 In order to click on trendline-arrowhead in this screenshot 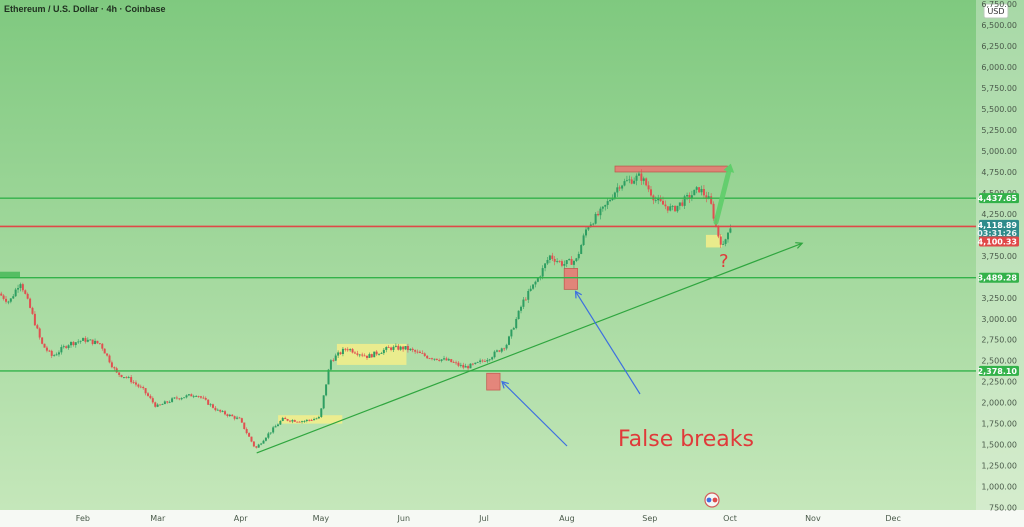, I will do `click(799, 245)`.